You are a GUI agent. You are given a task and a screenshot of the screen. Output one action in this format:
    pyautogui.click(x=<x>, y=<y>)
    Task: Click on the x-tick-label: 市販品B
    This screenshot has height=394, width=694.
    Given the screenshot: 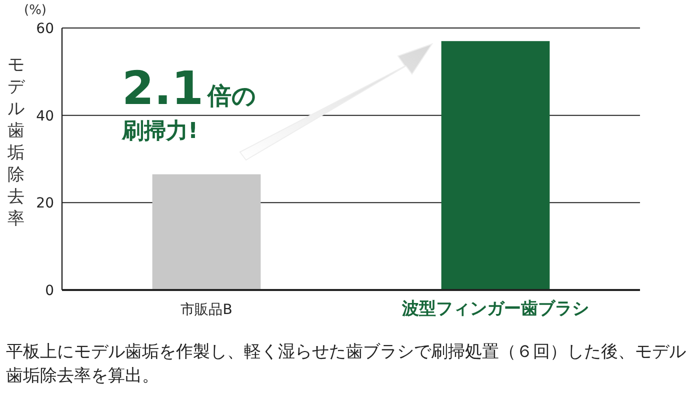 What is the action you would take?
    pyautogui.click(x=206, y=310)
    